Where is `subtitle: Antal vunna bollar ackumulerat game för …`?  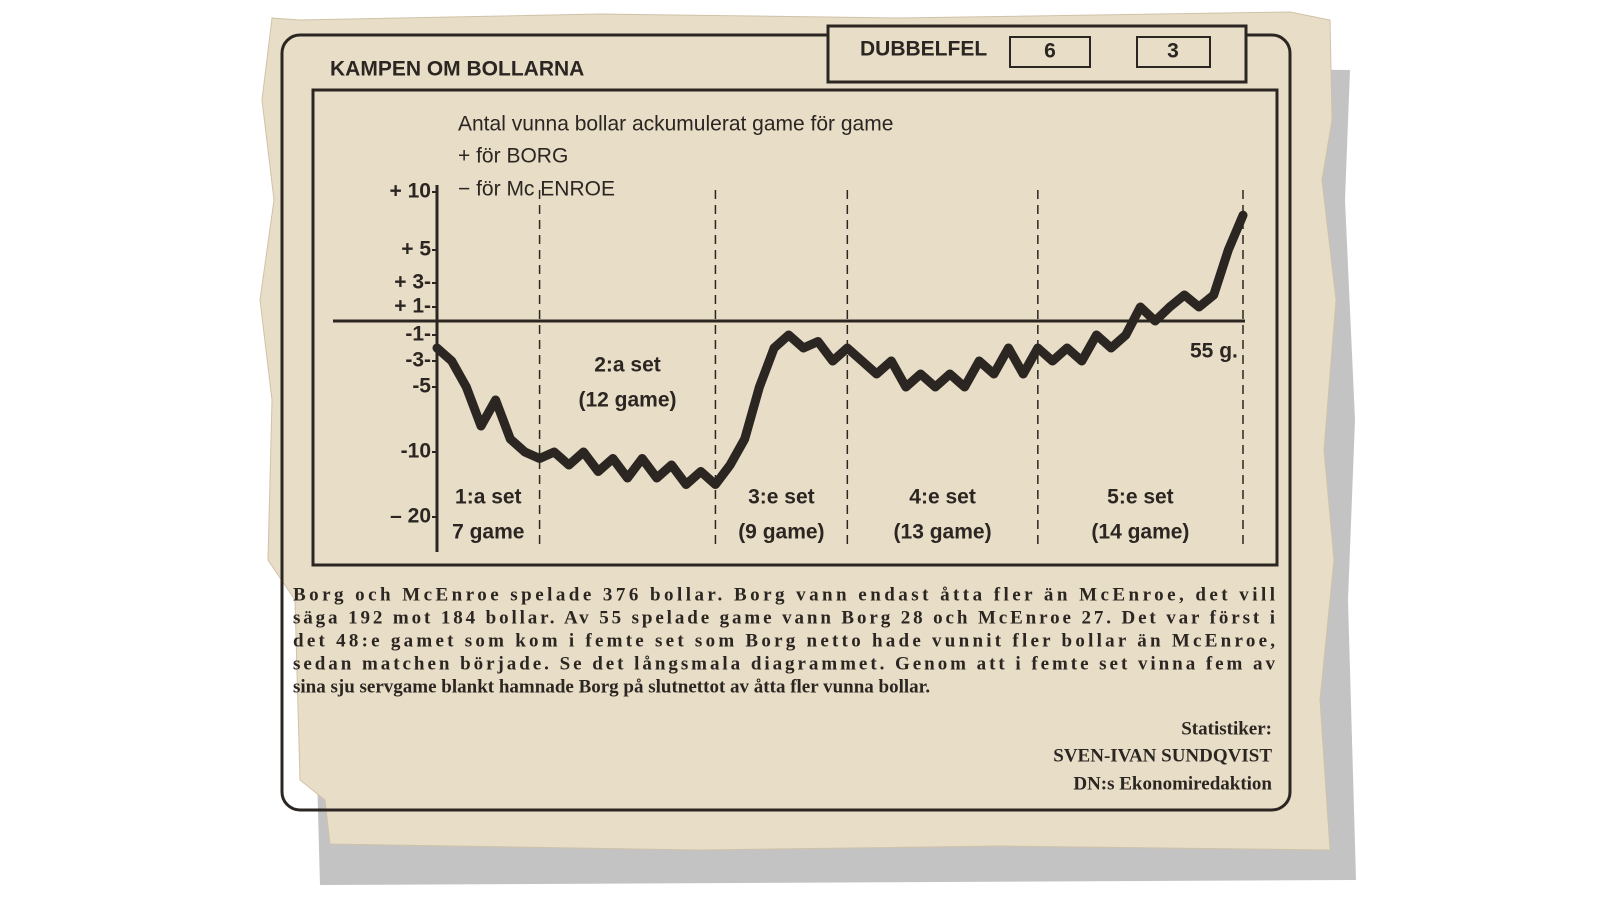
subtitle: Antal vunna bollar ackumulerat game för … is located at coordinates (675, 124).